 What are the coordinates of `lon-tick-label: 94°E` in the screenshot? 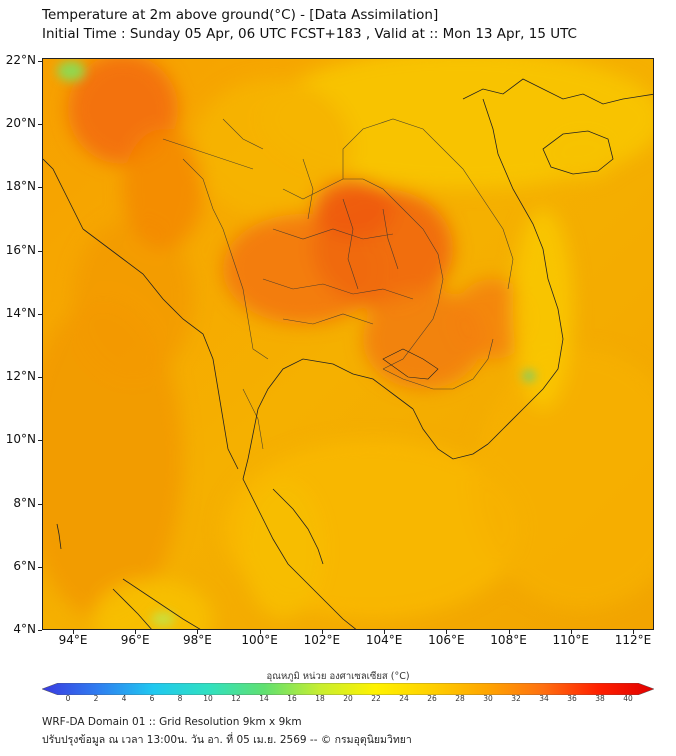 It's located at (73, 640).